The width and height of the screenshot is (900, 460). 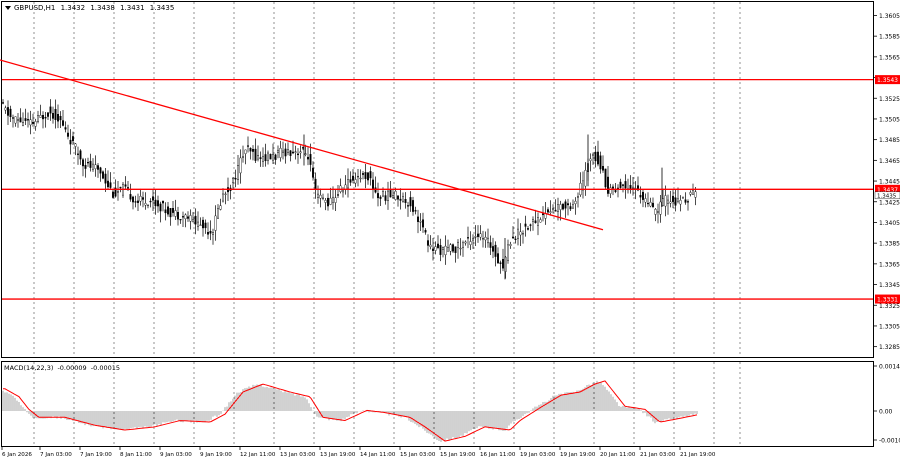 I want to click on price-tick-label: 1.3385, so click(x=889, y=244).